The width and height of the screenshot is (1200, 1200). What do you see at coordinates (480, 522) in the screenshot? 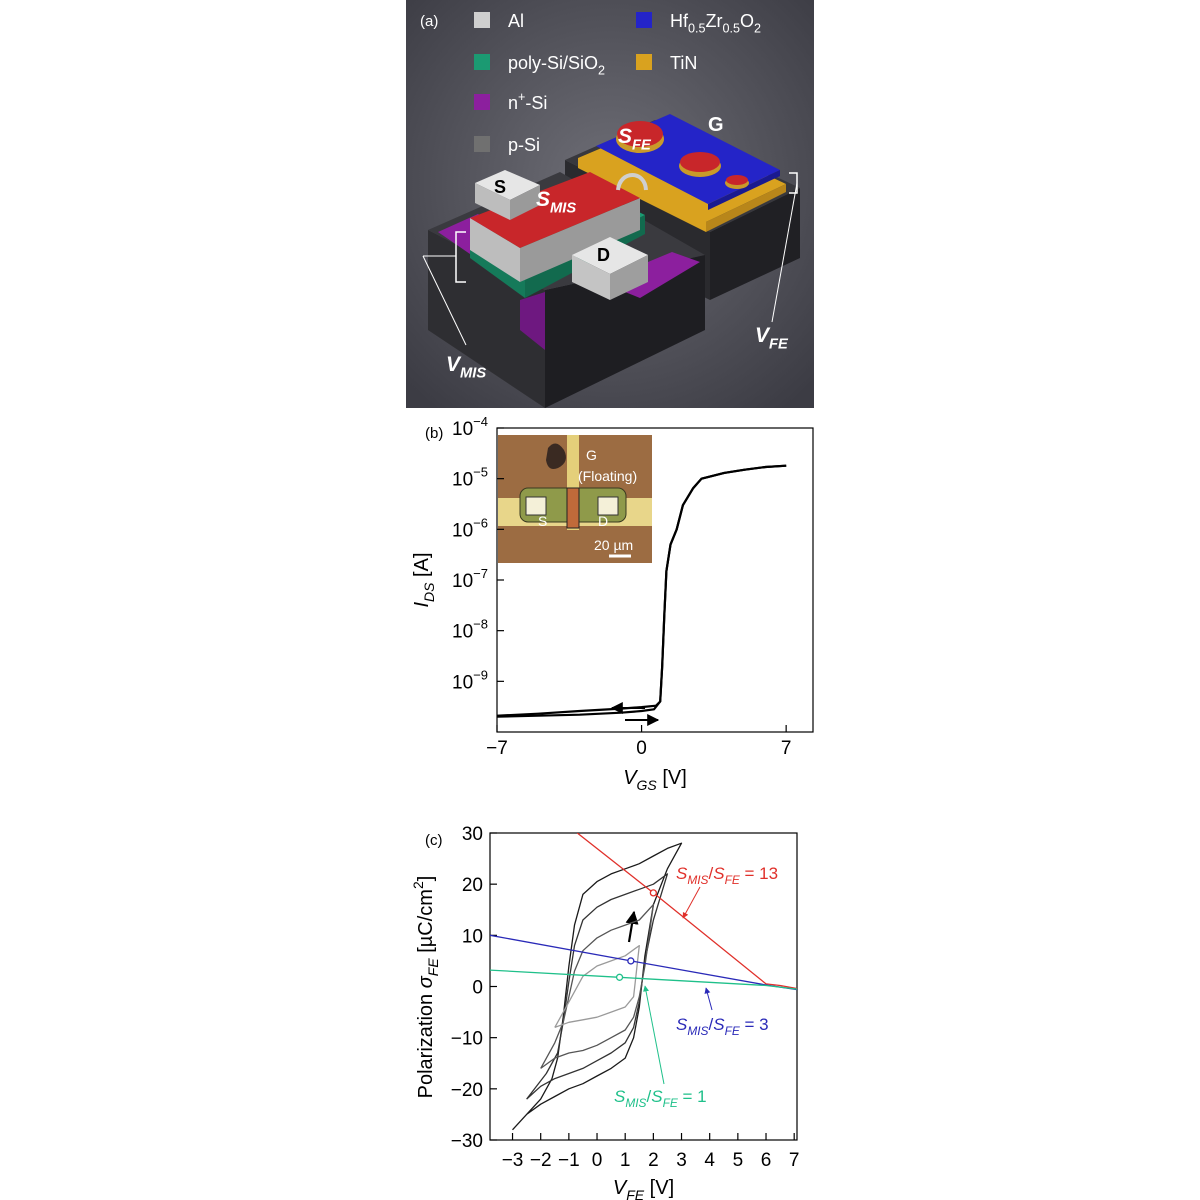
I see `tick-exponent: −6` at bounding box center [480, 522].